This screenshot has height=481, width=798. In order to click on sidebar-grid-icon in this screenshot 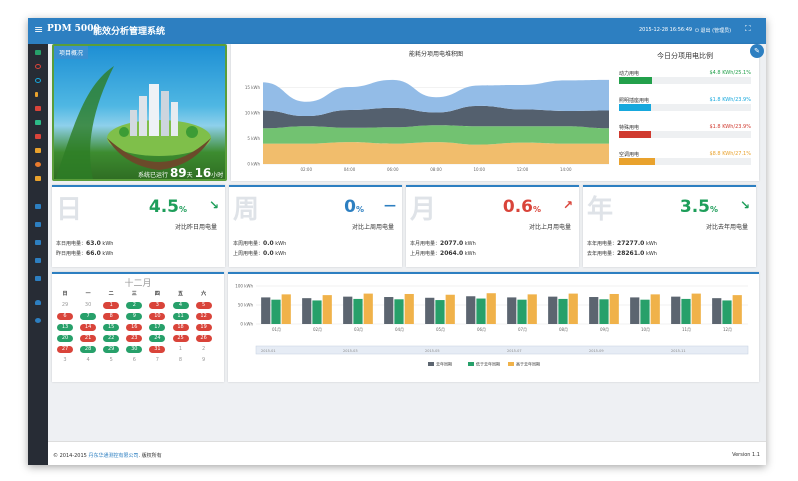, I will do `click(38, 178)`.